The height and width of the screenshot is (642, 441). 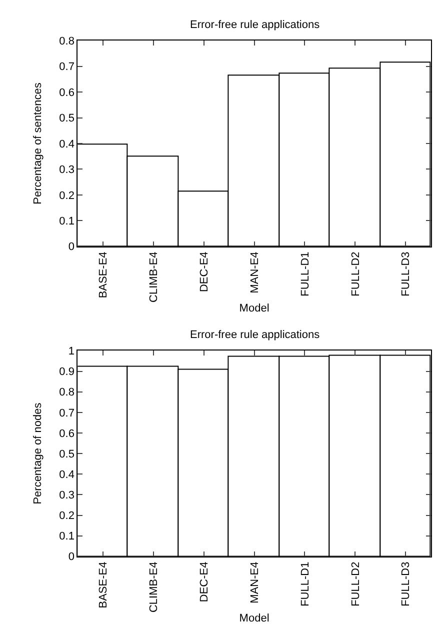 What do you see at coordinates (66, 372) in the screenshot?
I see `y-tick-label: 0.9` at bounding box center [66, 372].